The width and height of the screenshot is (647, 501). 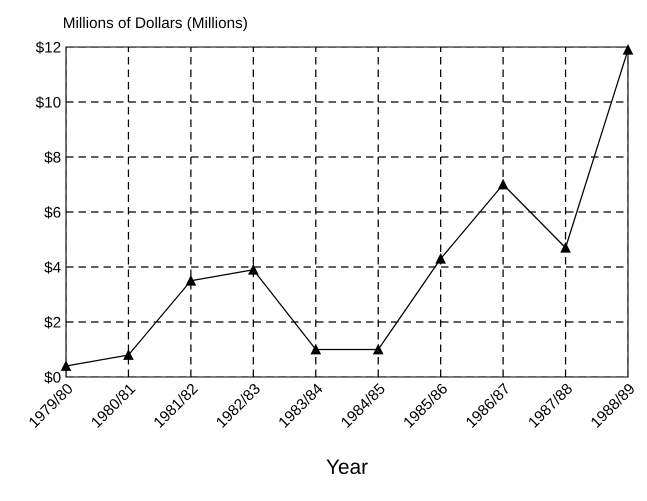 I want to click on y-axis-title: Millions of Dollars (Millions), so click(x=155, y=24).